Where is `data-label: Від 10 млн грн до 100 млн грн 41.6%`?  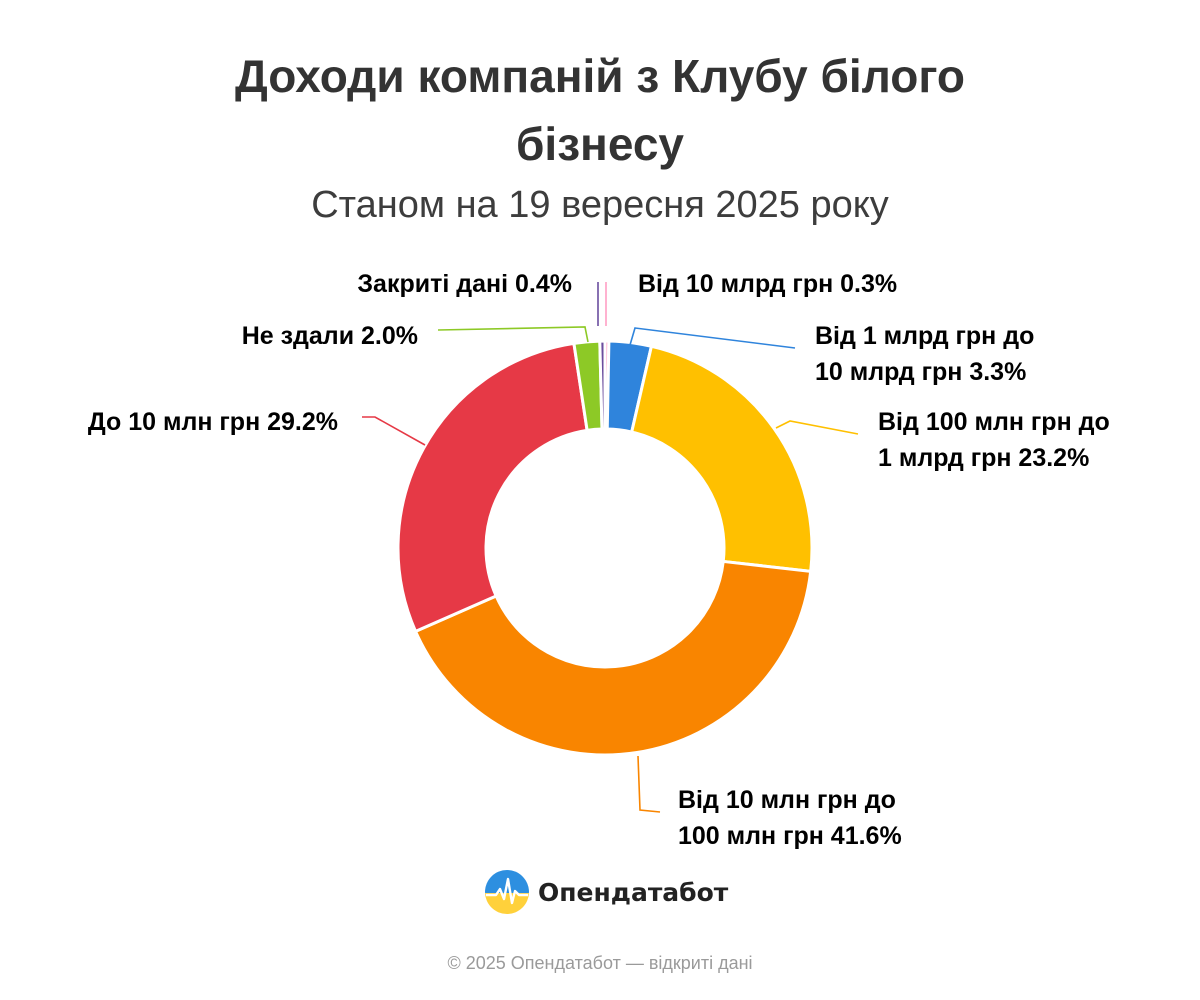 data-label: Від 10 млн грн до 100 млн грн 41.6% is located at coordinates (790, 818).